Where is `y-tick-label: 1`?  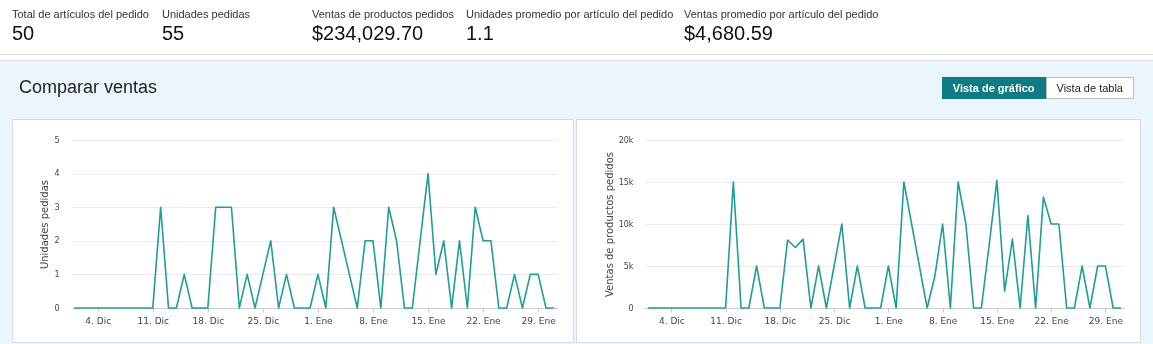
y-tick-label: 1 is located at coordinates (57, 274).